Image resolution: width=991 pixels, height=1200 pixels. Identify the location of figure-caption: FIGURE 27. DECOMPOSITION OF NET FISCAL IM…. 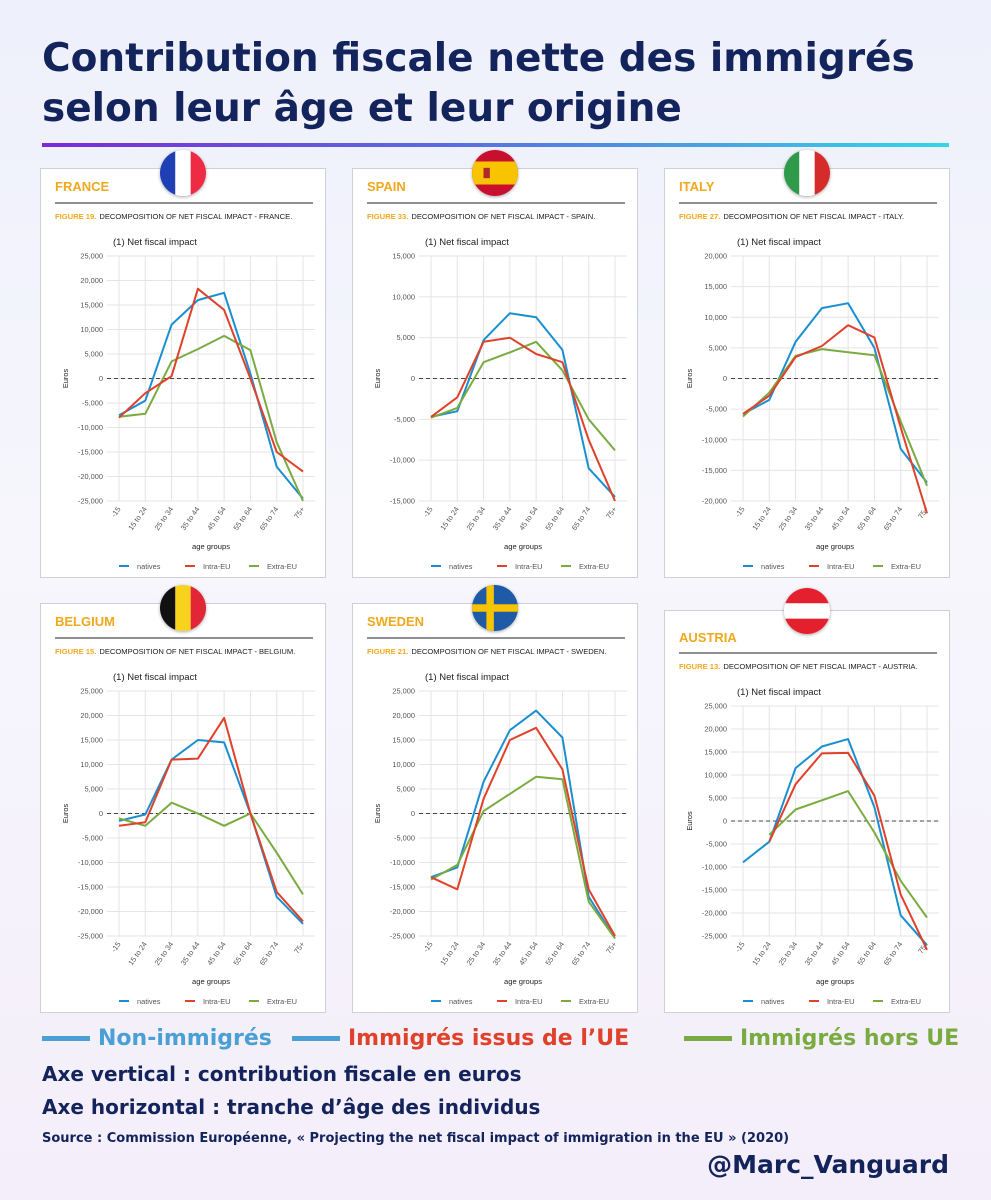
(791, 216).